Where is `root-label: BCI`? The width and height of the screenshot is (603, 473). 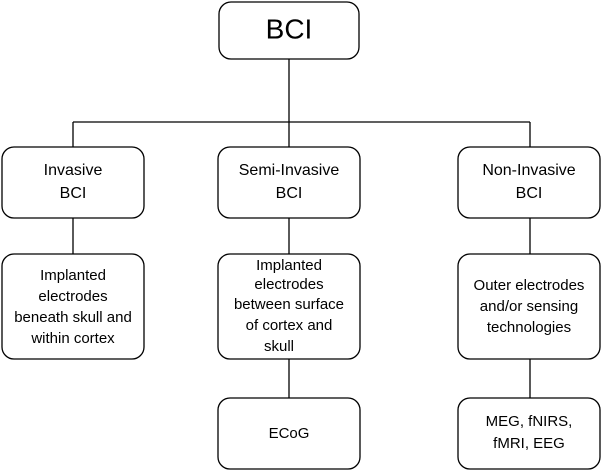
root-label: BCI is located at coordinates (289, 28).